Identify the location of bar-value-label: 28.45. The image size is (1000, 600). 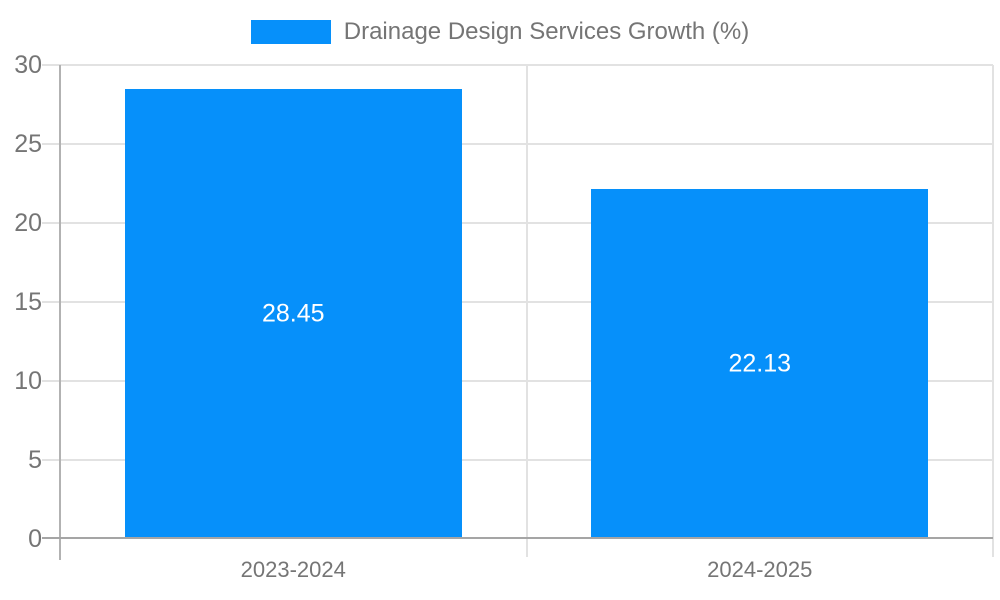
(293, 313).